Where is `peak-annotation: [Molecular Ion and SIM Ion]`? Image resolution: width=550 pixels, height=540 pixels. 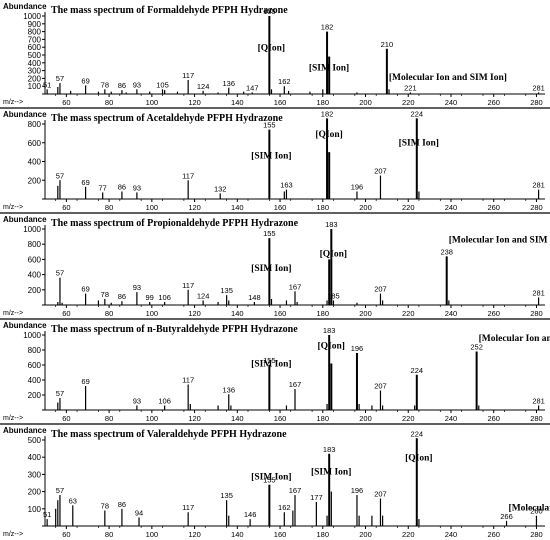
peak-annotation: [Molecular Ion and SIM Ion] is located at coordinates (499, 241).